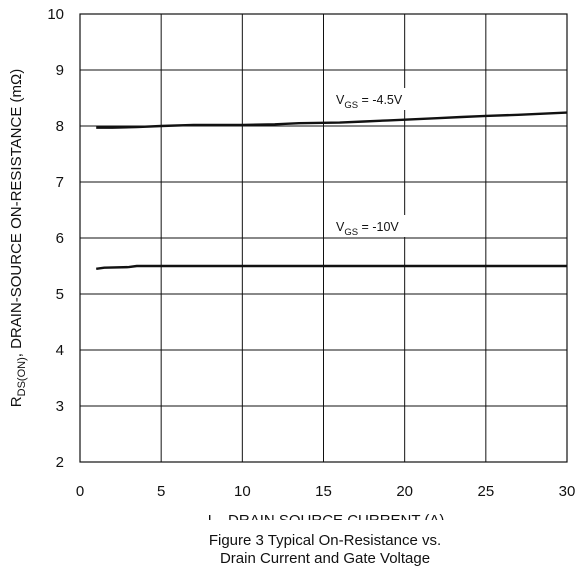 The height and width of the screenshot is (578, 578). I want to click on x-axis-title-main: I, so click(210, 516).